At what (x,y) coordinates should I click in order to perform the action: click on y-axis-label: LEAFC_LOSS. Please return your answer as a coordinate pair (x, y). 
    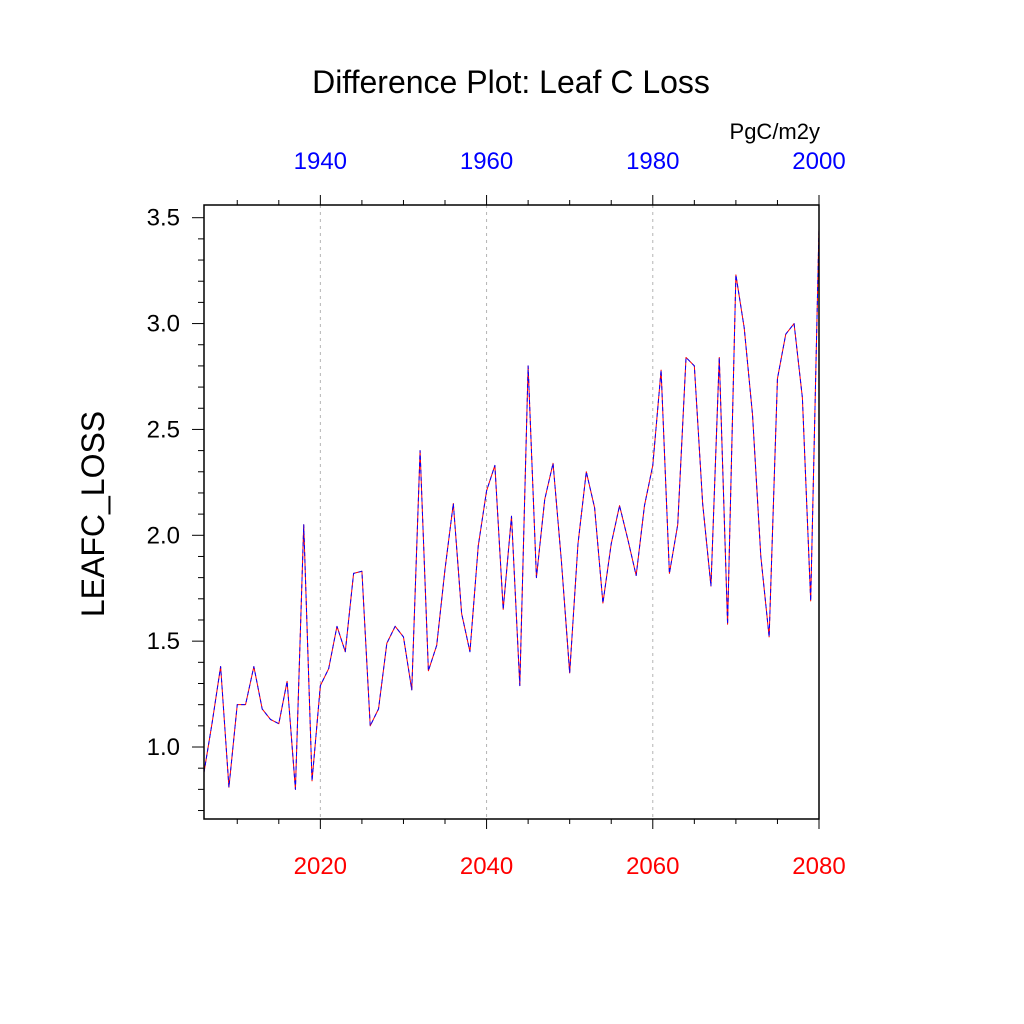
    Looking at the image, I should click on (93, 514).